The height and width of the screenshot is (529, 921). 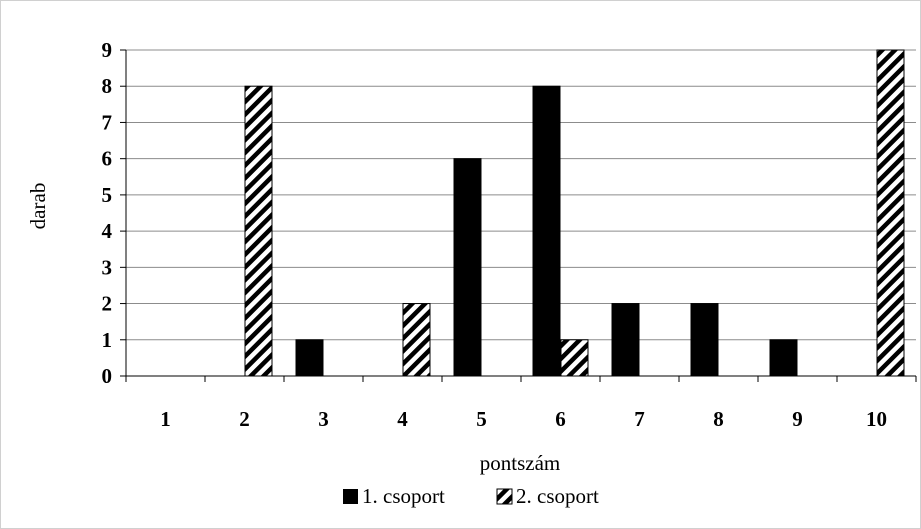 What do you see at coordinates (165, 419) in the screenshot?
I see `x-tick-label-1: 1` at bounding box center [165, 419].